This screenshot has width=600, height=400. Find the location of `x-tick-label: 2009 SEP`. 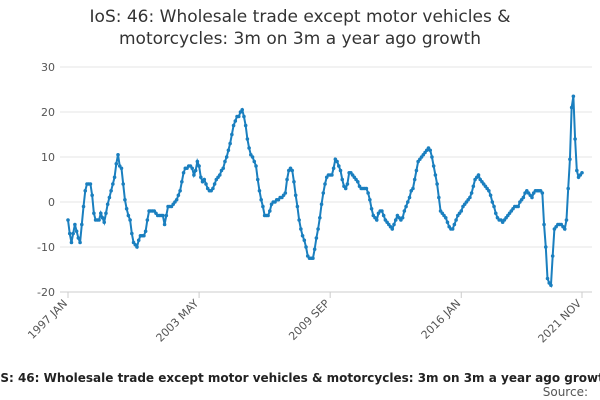

x-tick-label: 2009 SEP is located at coordinates (309, 320).